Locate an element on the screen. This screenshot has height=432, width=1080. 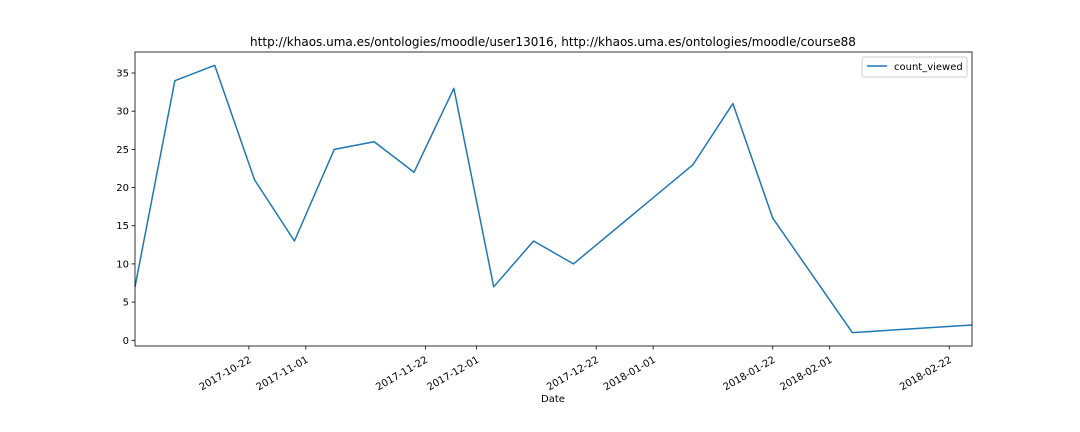
x-tick-label: 2017-10-22 is located at coordinates (226, 374).